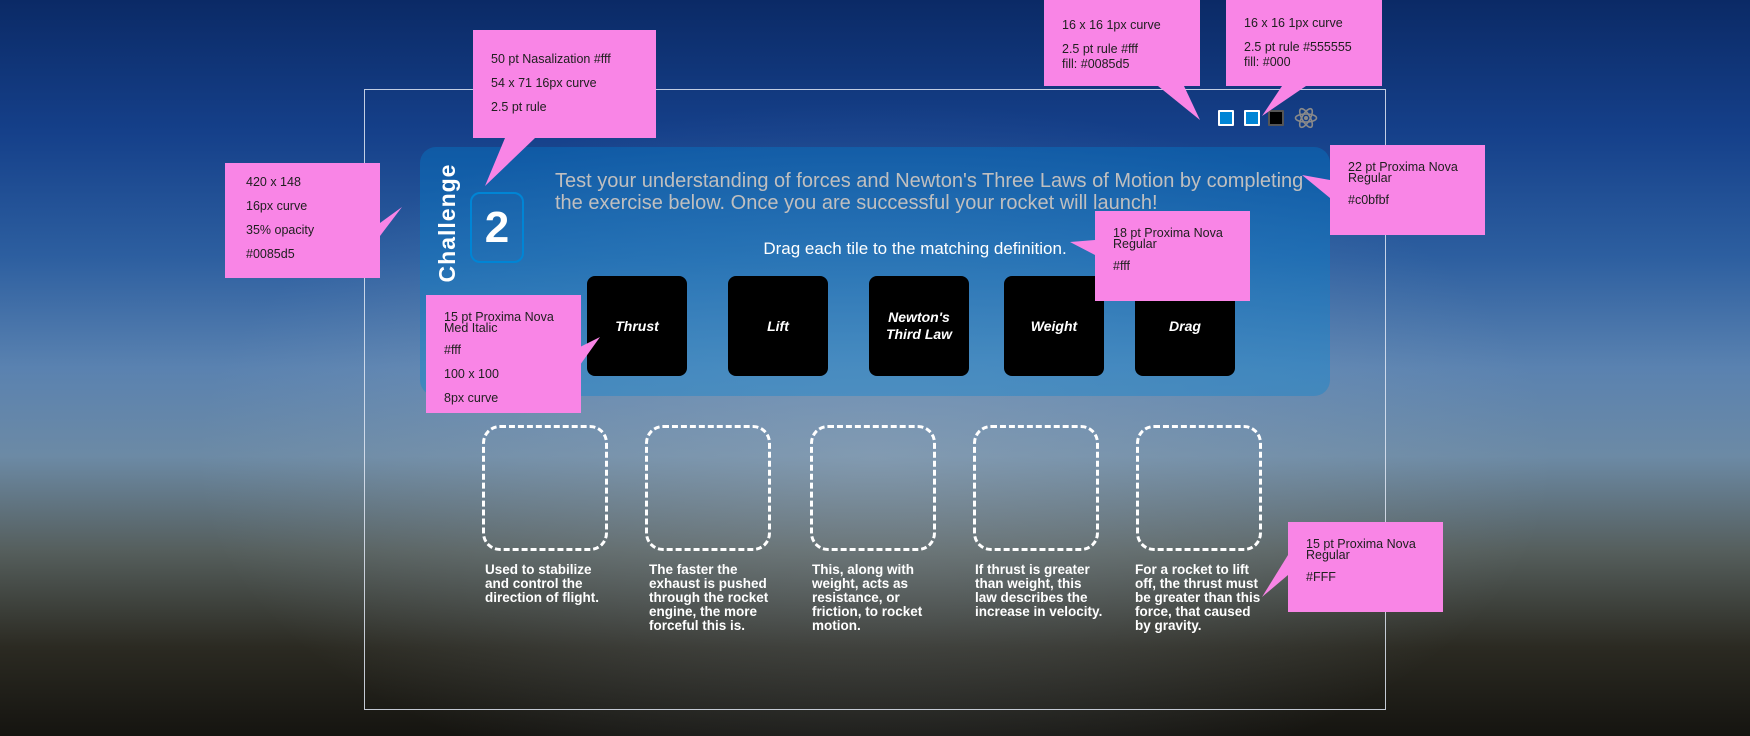 This screenshot has height=736, width=1750. I want to click on tile-newtons-third-law: Newton's Third Law, so click(919, 326).